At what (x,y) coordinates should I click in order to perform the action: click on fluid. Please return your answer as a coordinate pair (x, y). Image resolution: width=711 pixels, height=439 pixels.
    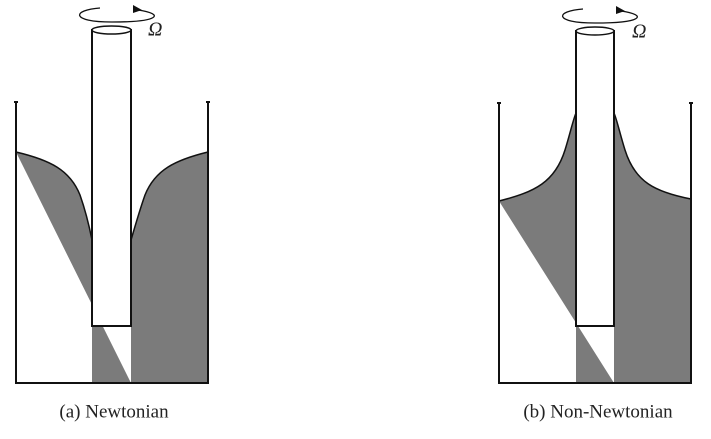
    Looking at the image, I should click on (112, 267).